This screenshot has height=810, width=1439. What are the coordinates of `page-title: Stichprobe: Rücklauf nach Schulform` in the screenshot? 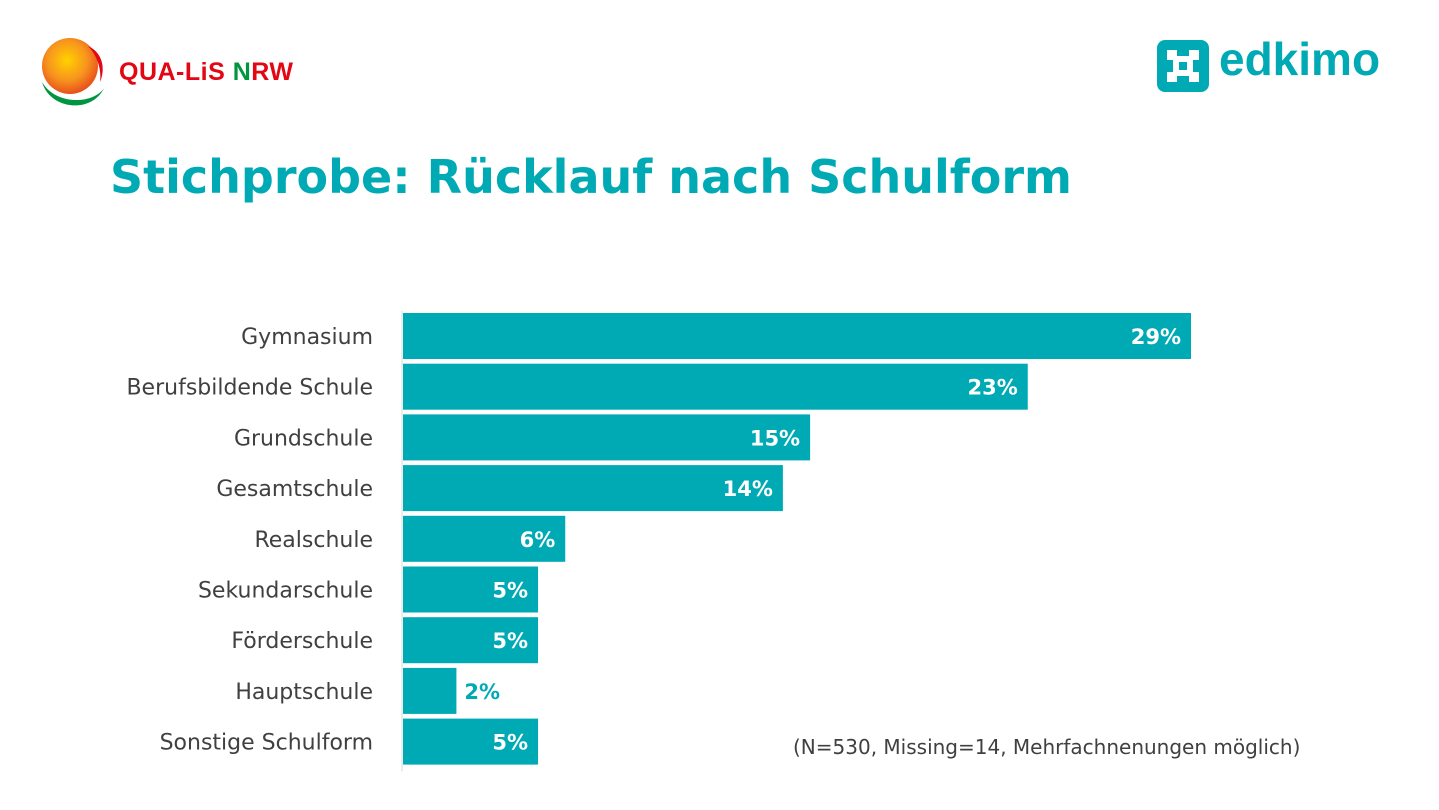 It's located at (591, 177).